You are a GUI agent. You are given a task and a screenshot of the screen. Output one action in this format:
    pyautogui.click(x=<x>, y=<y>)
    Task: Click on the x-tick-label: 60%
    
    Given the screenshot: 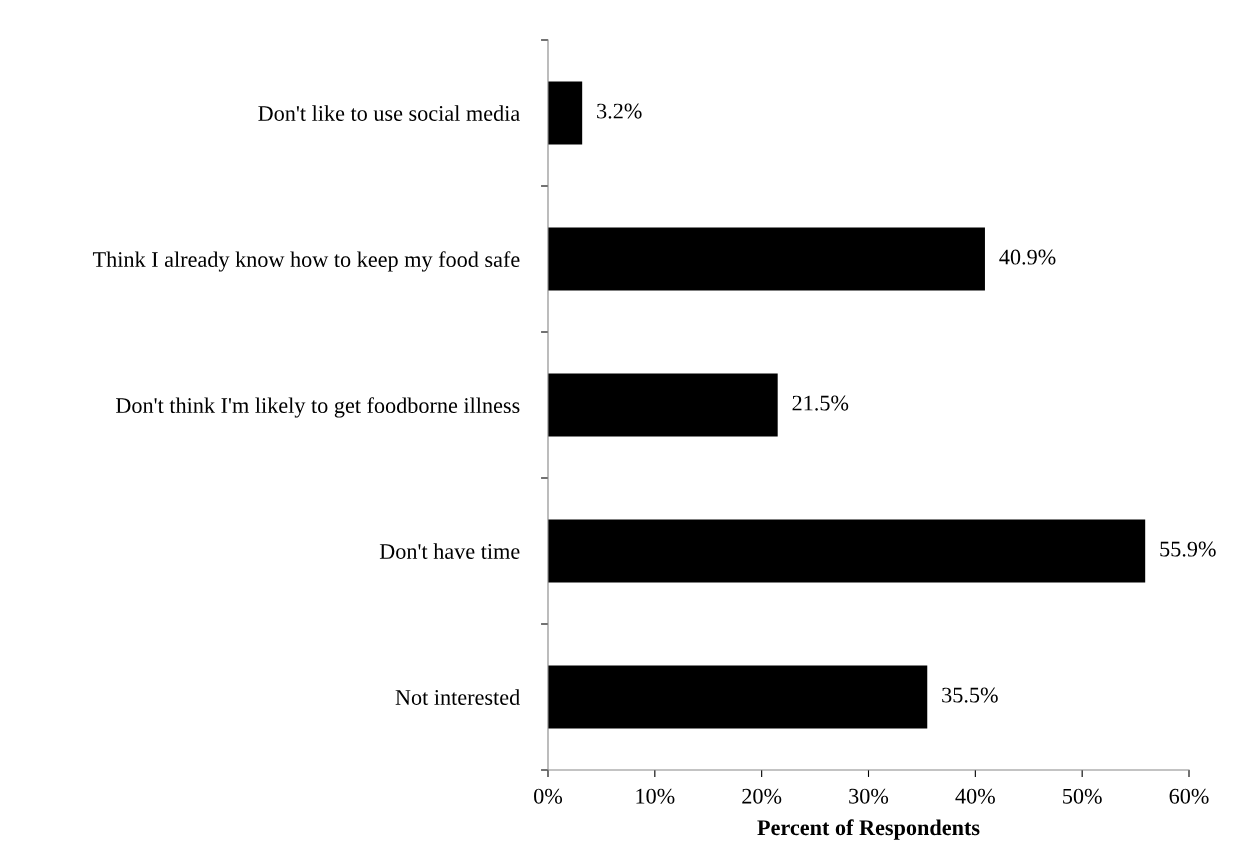 What is the action you would take?
    pyautogui.click(x=1189, y=796)
    